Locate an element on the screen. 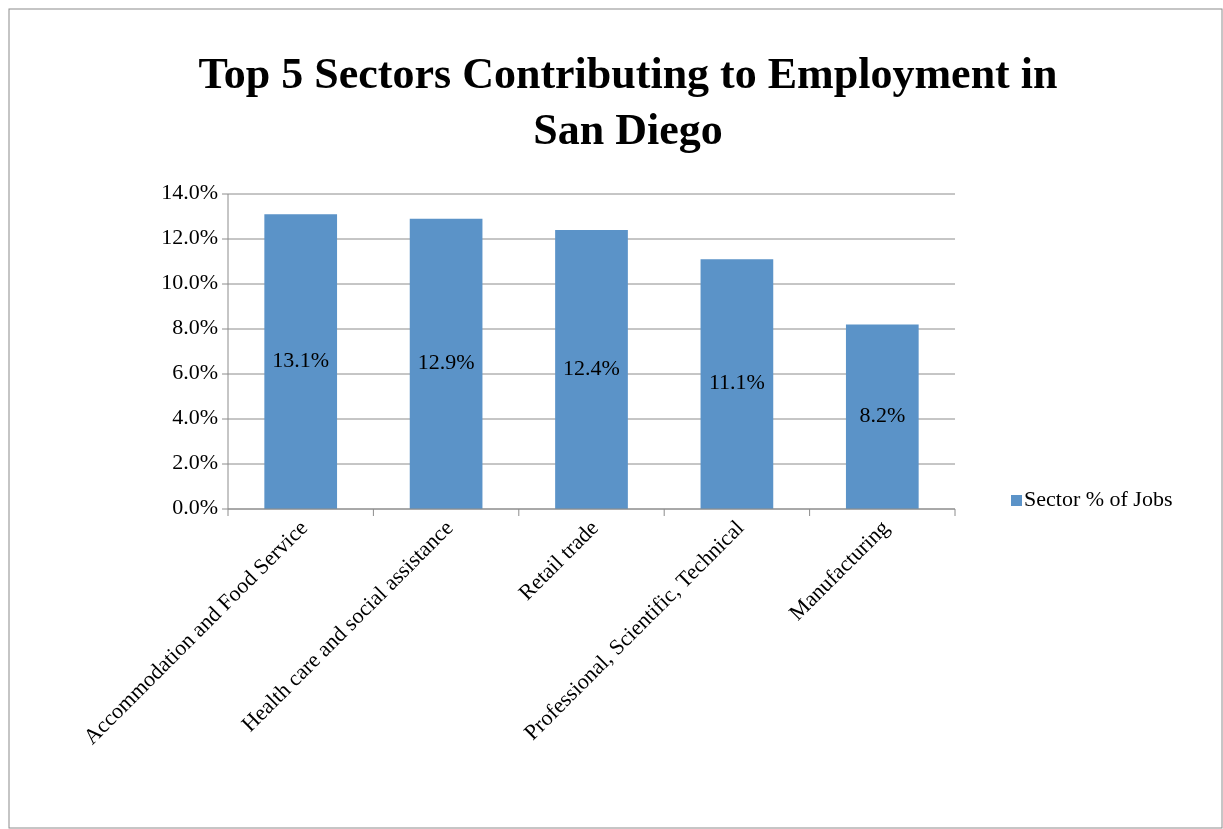  y-tick-label: 2.0% is located at coordinates (195, 462).